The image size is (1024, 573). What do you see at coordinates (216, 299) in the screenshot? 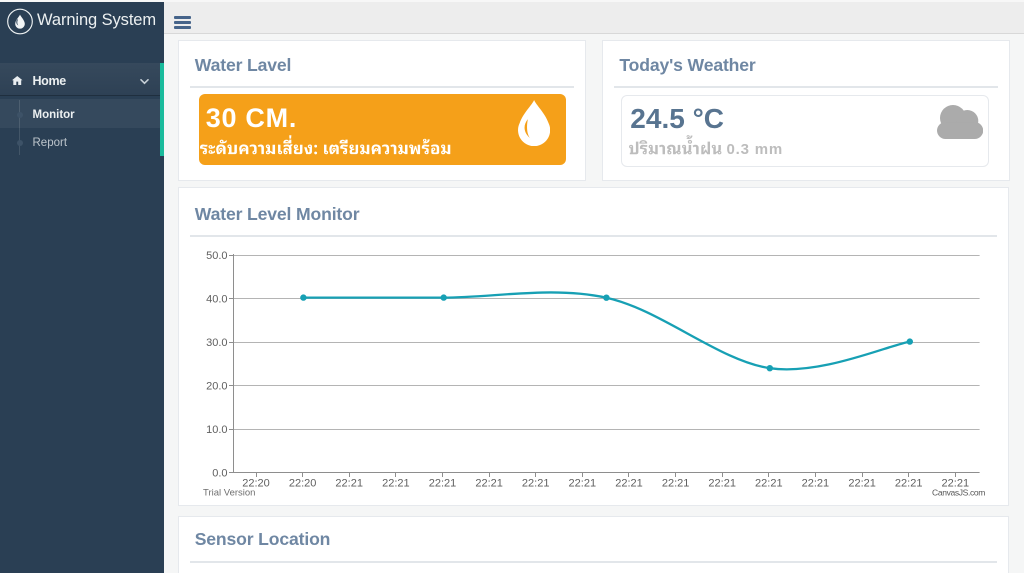
I see `svg-text: 40.0` at bounding box center [216, 299].